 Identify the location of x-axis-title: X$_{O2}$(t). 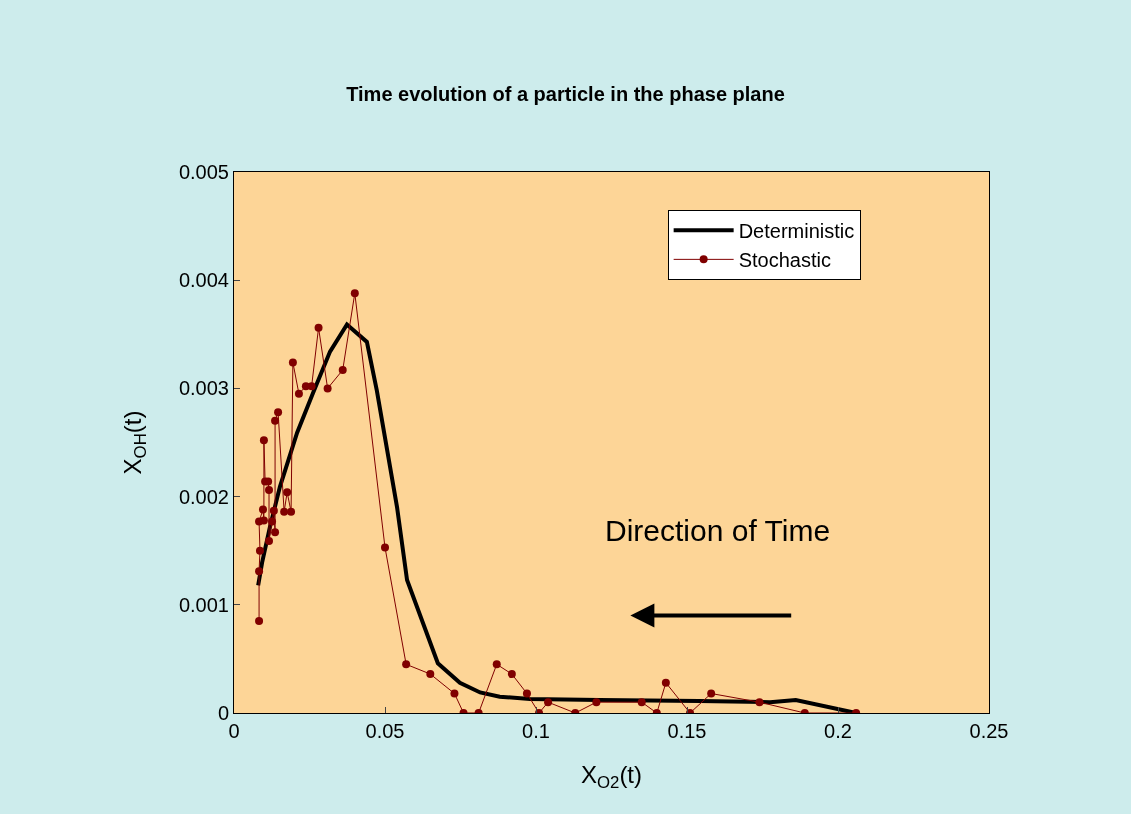
(611, 777).